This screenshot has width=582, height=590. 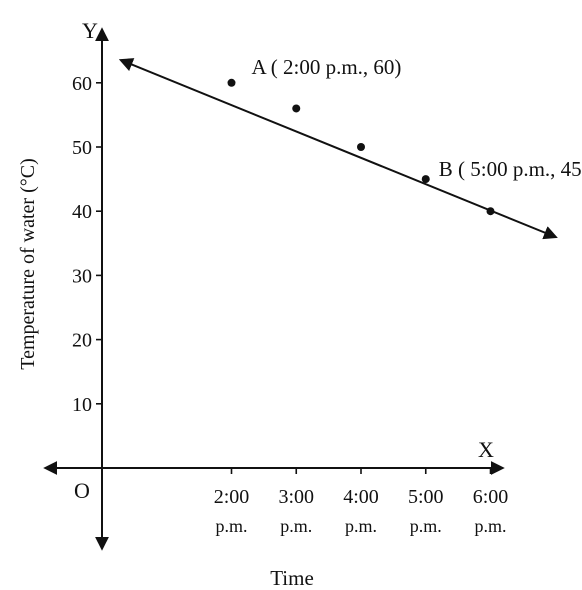 I want to click on annotation-layer: A ( 2:00 p.m., 60) B ( 5:00 p.m., 45), so click(x=417, y=118).